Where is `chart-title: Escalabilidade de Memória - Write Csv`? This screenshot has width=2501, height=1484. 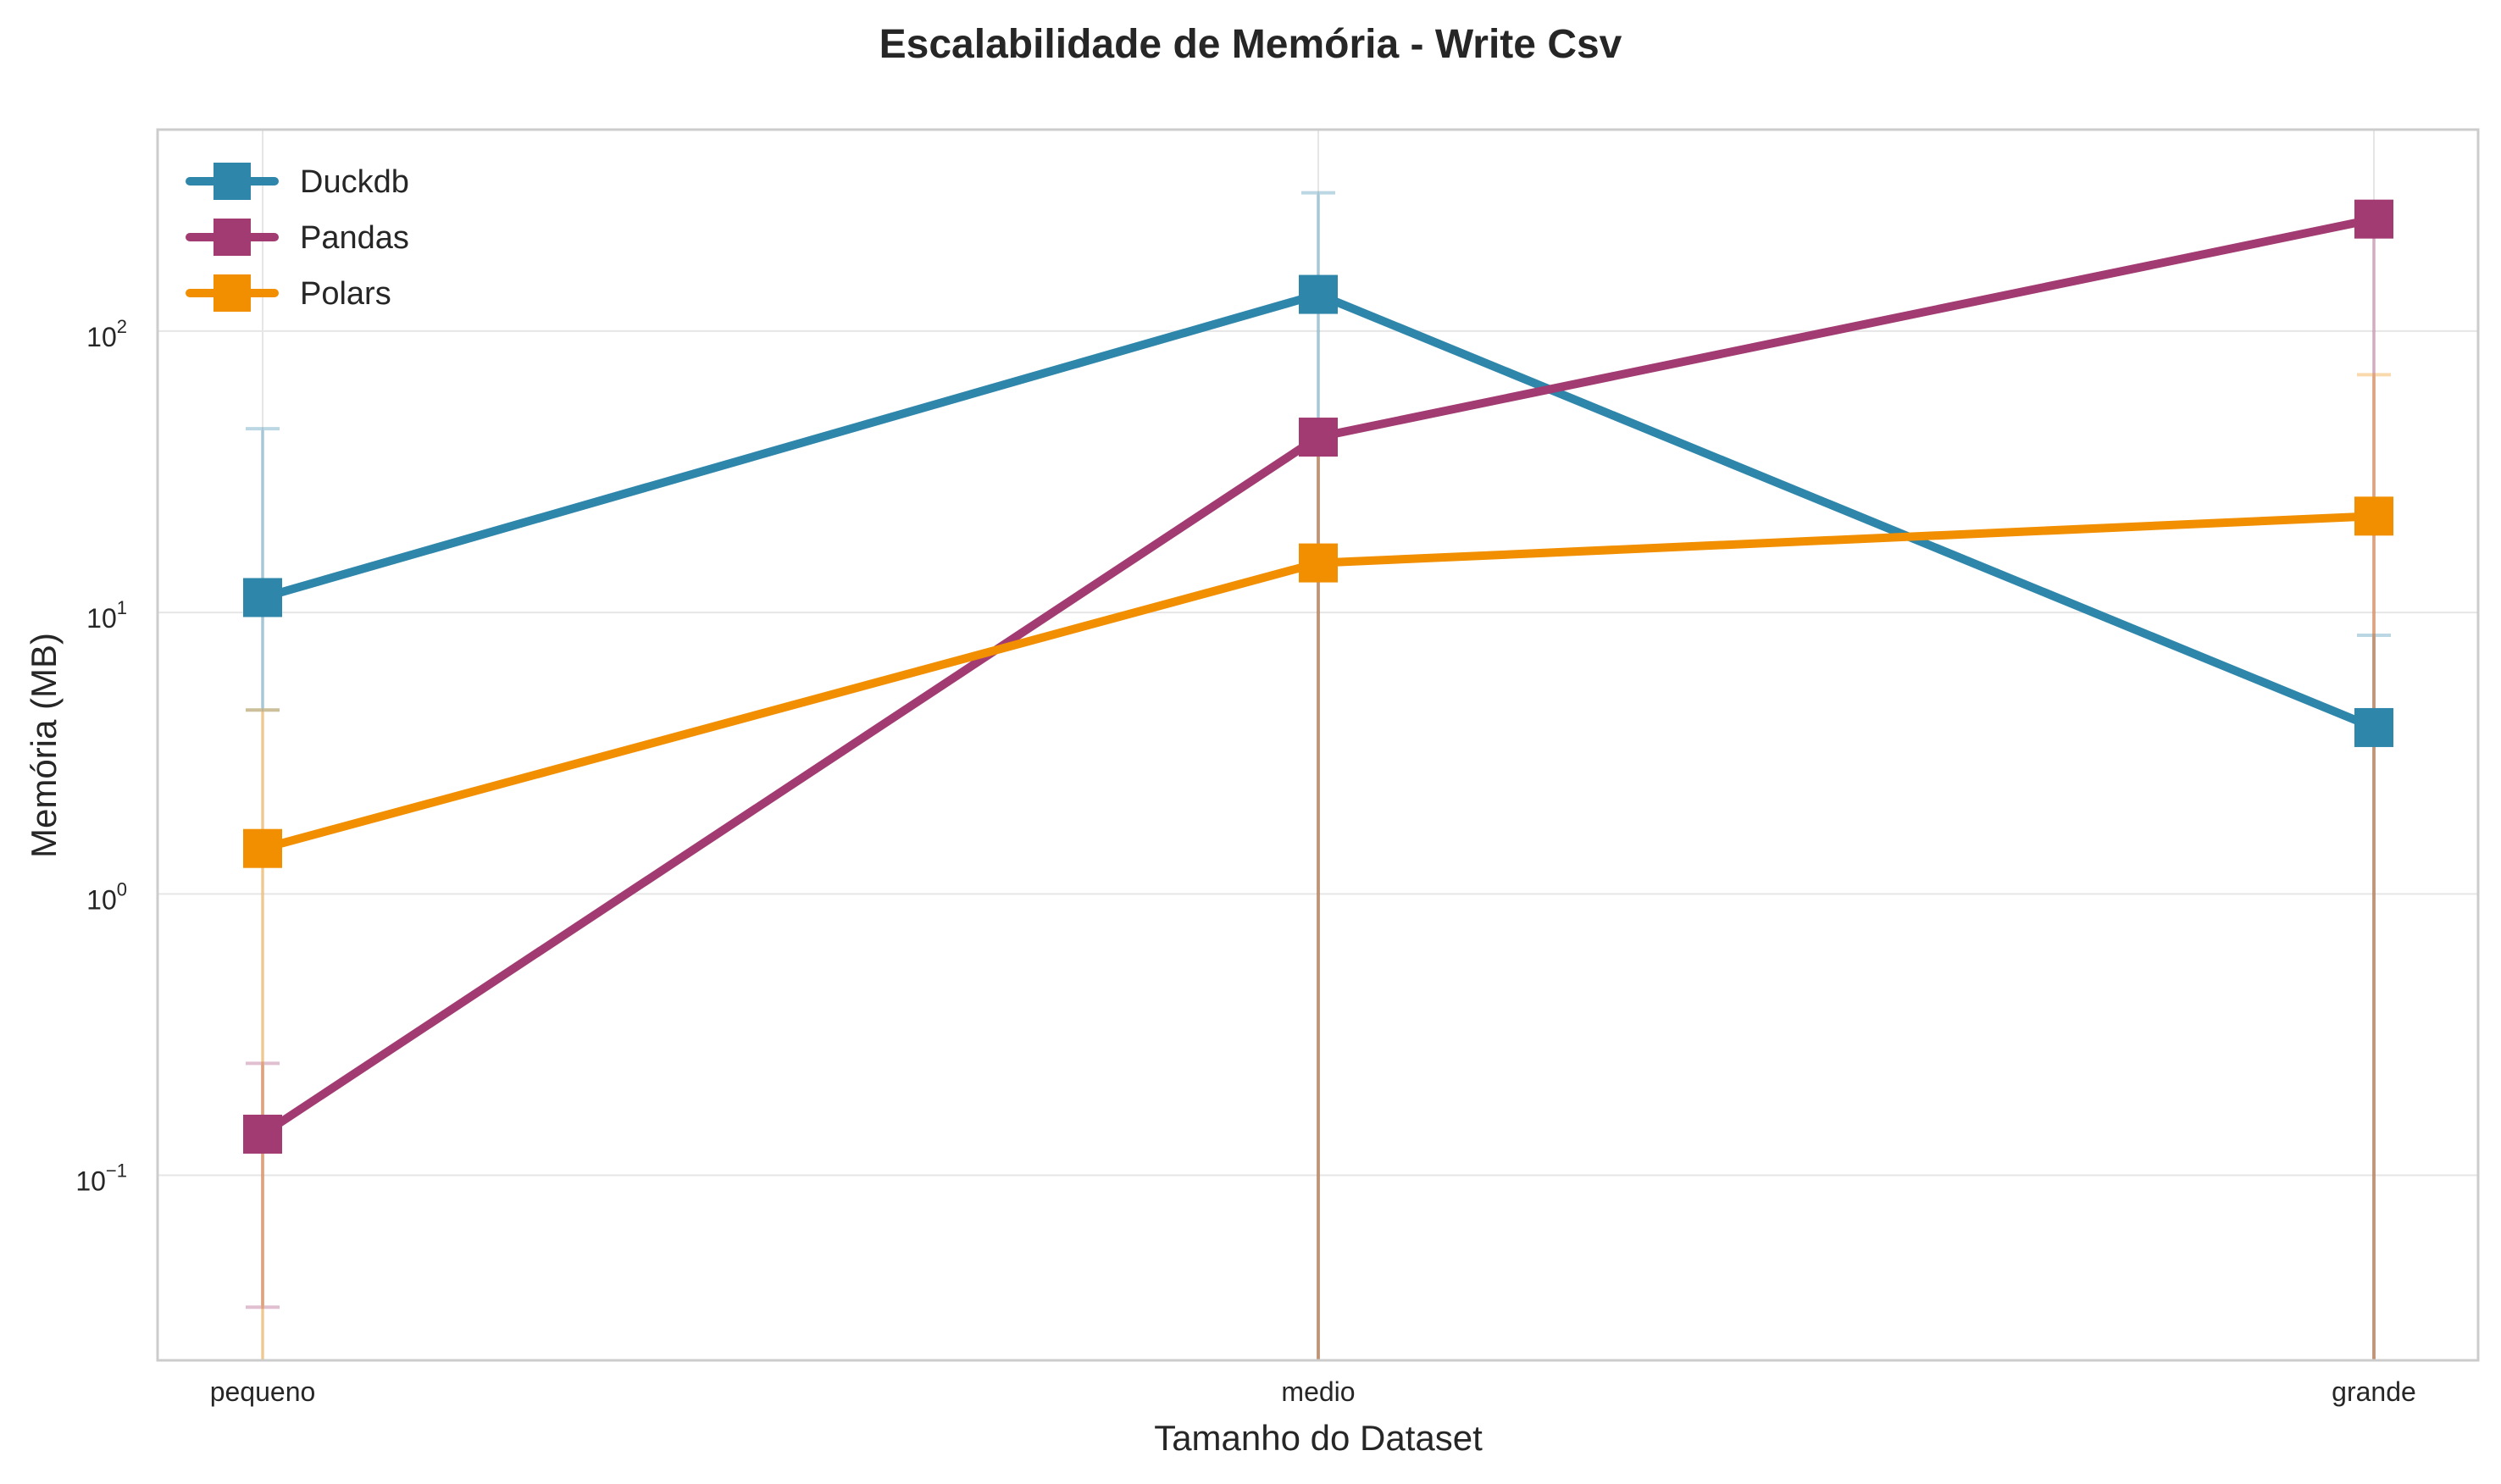 chart-title: Escalabilidade de Memória - Write Csv is located at coordinates (1250, 44).